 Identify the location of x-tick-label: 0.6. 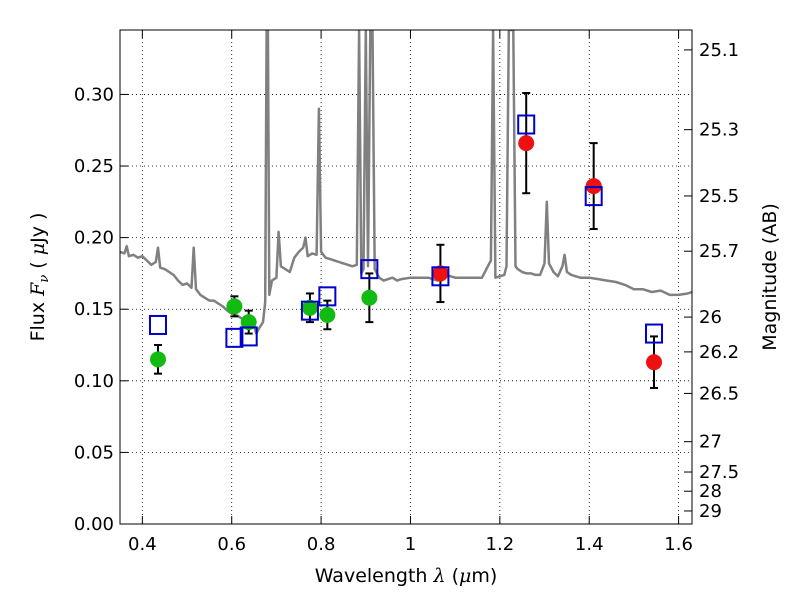
(231, 544).